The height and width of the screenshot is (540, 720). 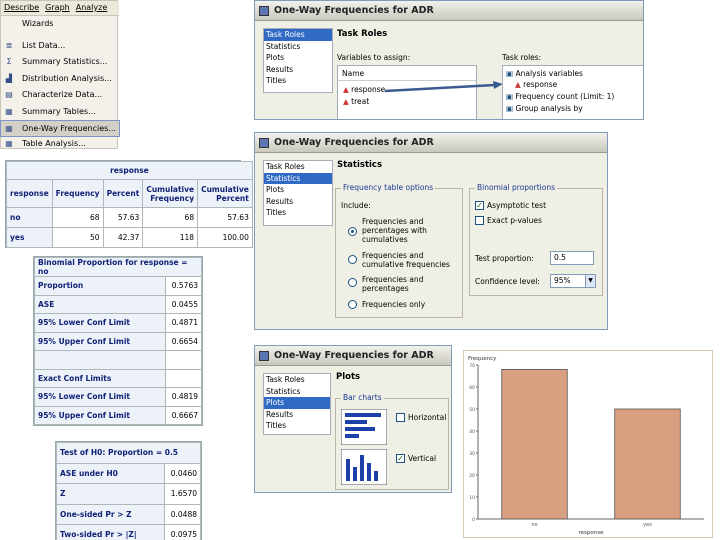 What do you see at coordinates (9, 78) in the screenshot?
I see `histogram-icon: ▟` at bounding box center [9, 78].